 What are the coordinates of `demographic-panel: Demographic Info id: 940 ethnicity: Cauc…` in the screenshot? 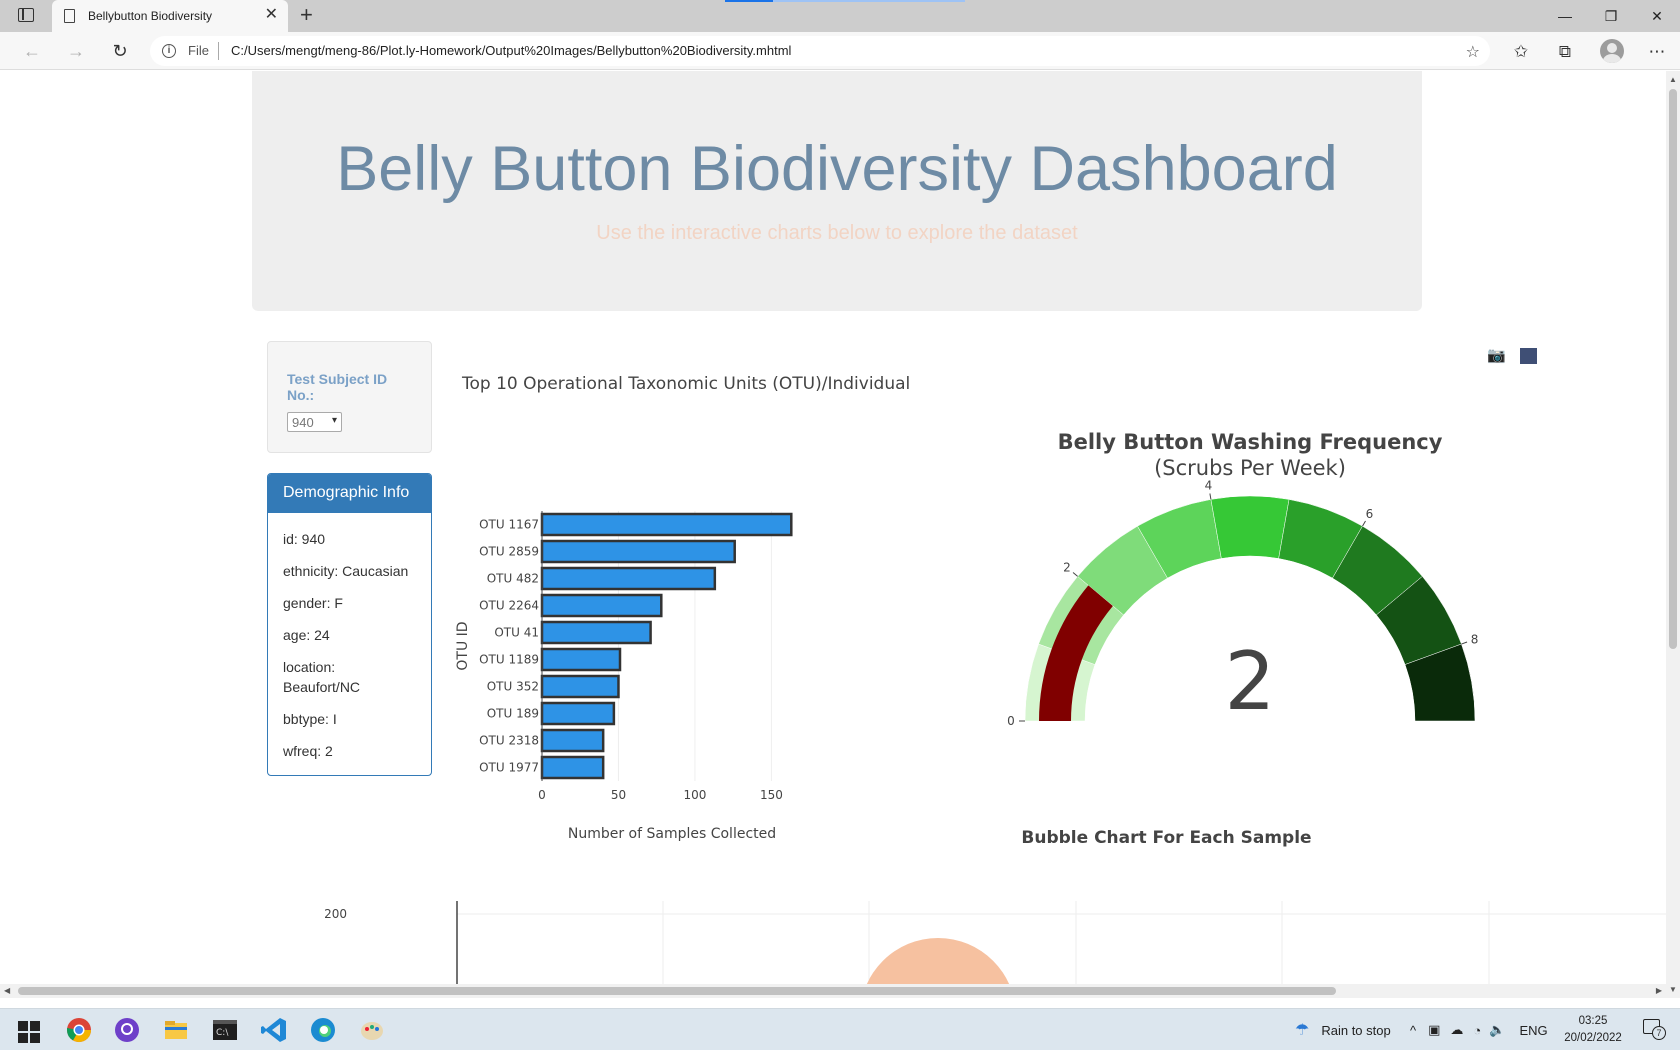 It's located at (349, 624).